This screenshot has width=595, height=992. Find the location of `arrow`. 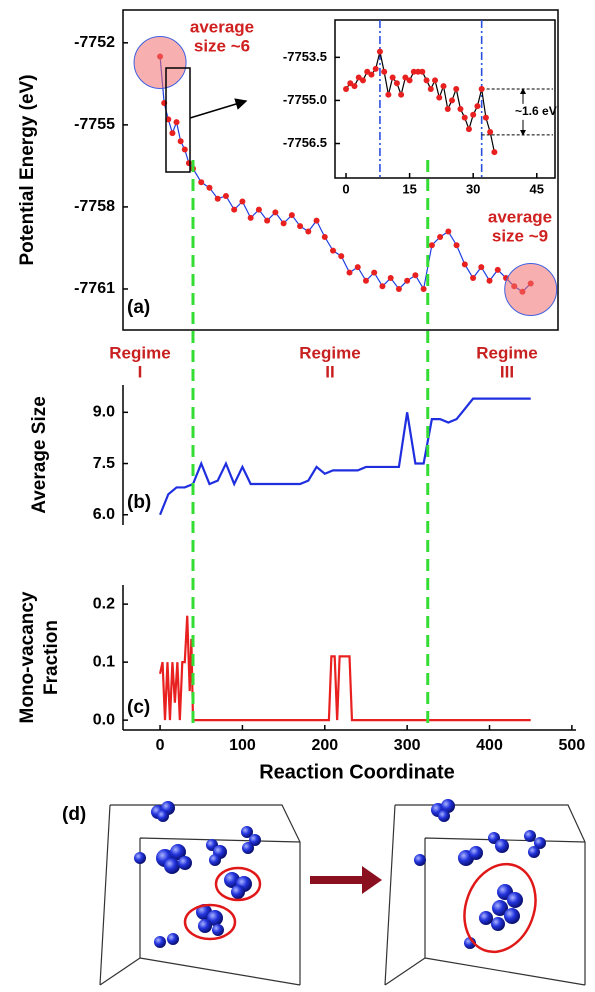

arrow is located at coordinates (346, 880).